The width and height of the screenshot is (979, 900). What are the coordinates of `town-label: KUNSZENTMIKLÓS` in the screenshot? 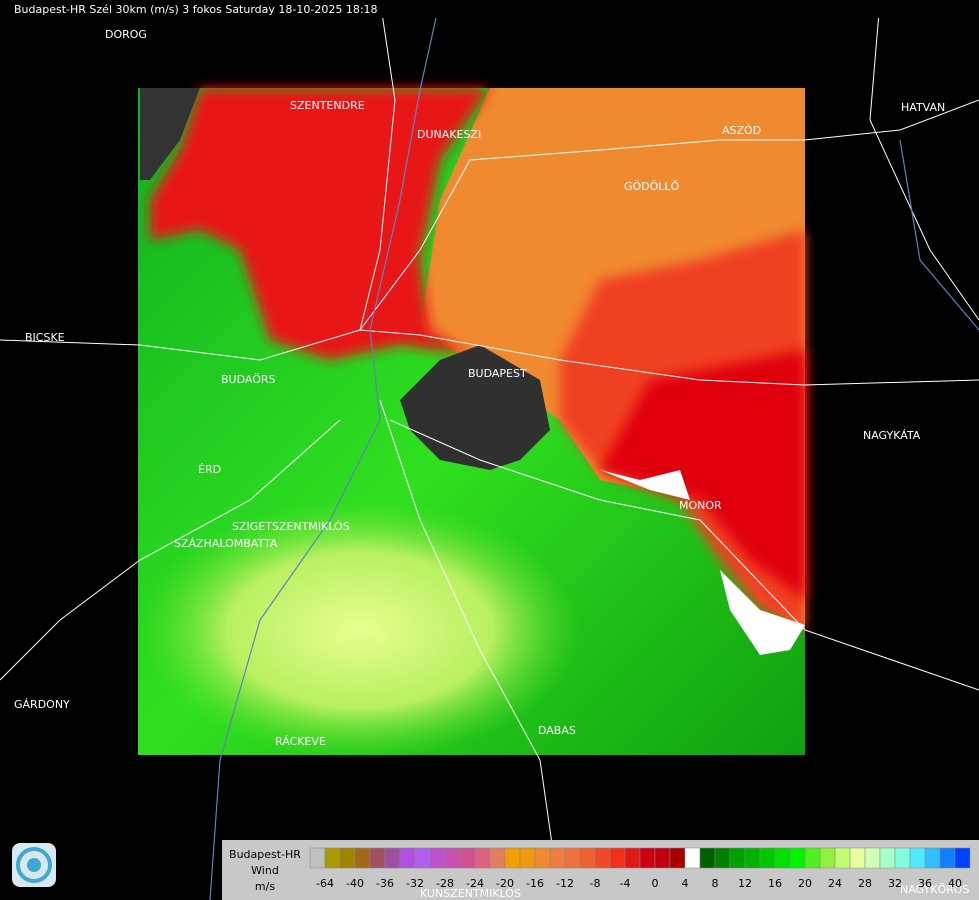 It's located at (470, 893).